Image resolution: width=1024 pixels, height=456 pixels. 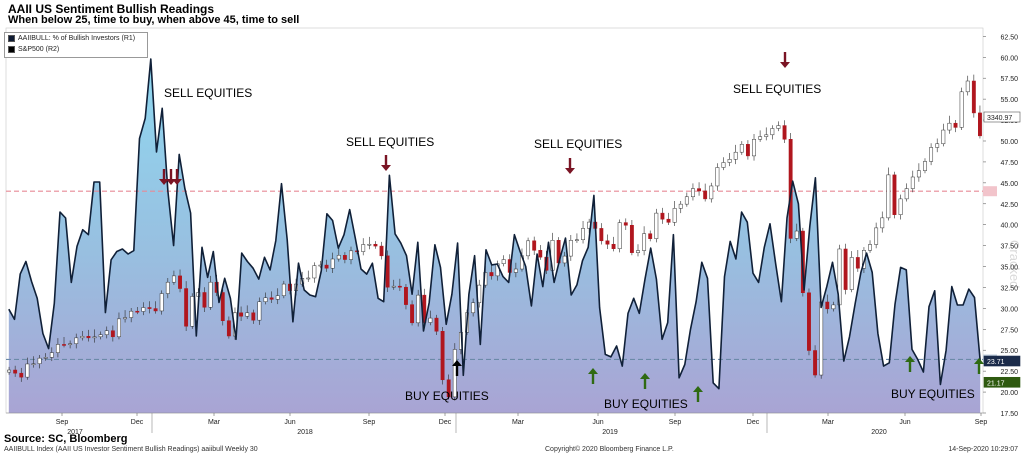 What do you see at coordinates (1009, 288) in the screenshot?
I see `y-tick-label: 32.50` at bounding box center [1009, 288].